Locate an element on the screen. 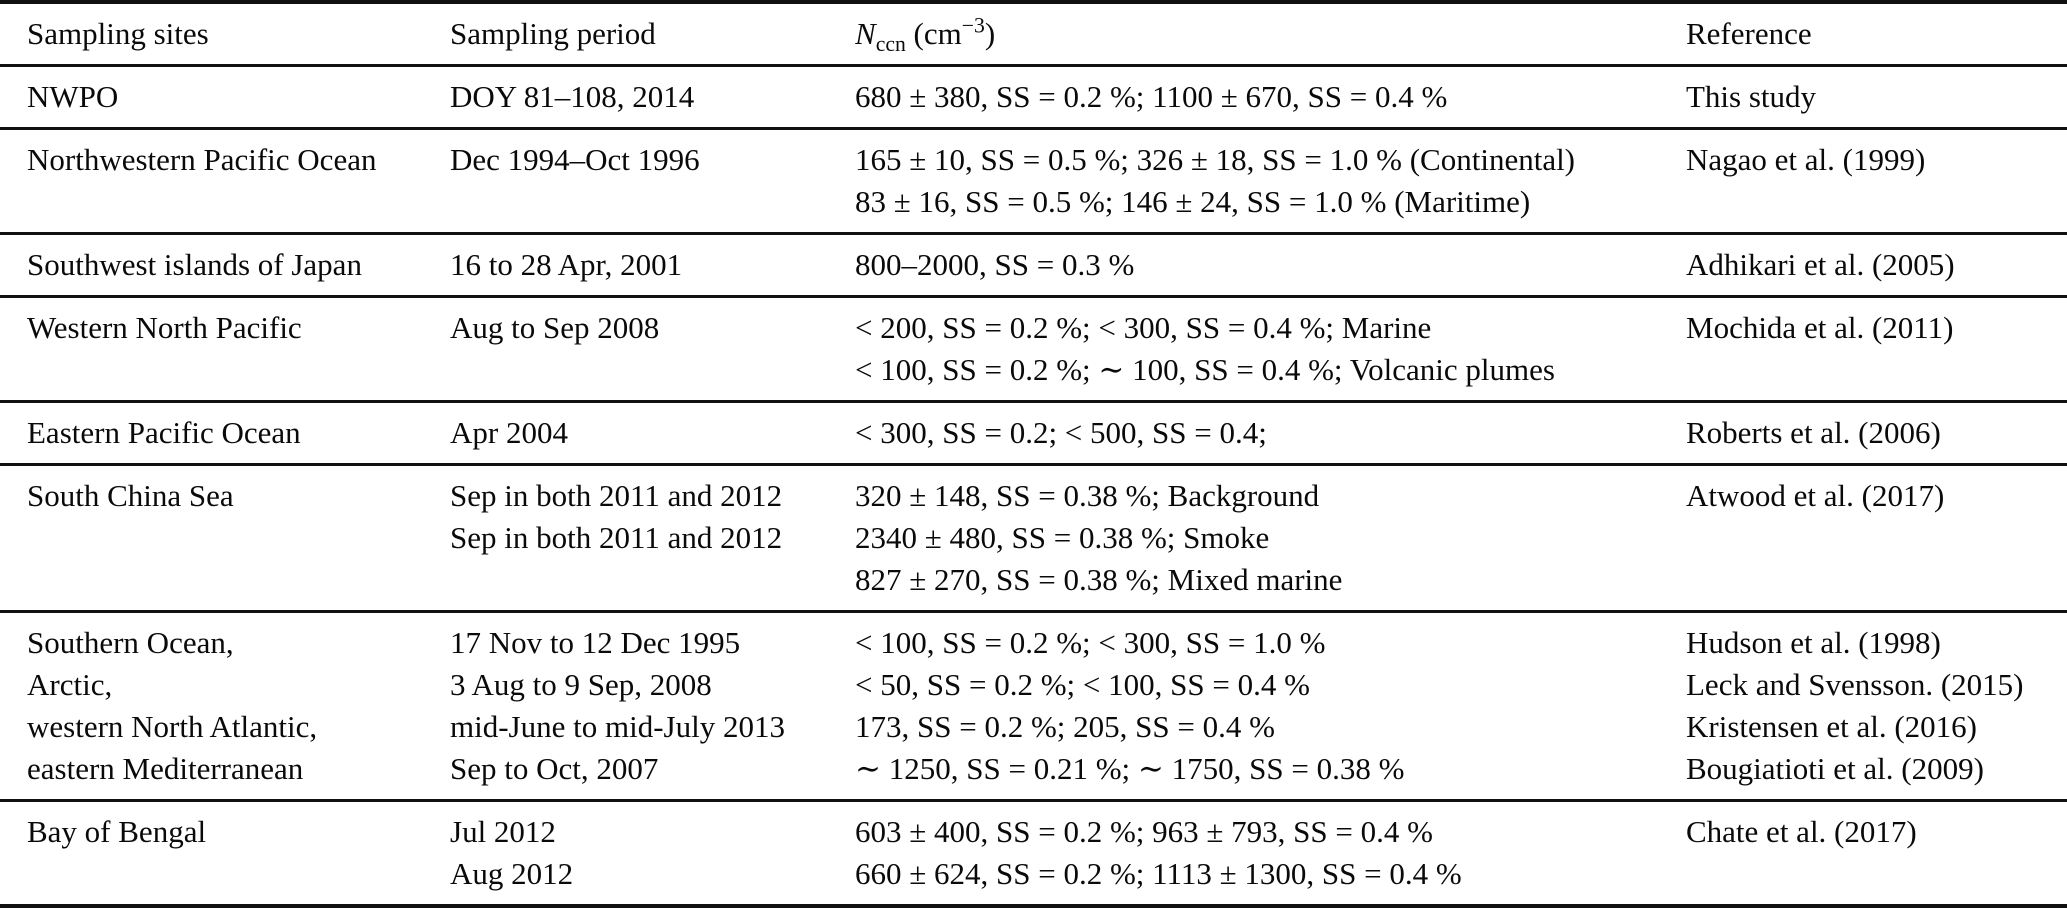  cell-nccn: < 300, SS = 0.2; < 500, SS = 0.4; is located at coordinates (1270, 433).